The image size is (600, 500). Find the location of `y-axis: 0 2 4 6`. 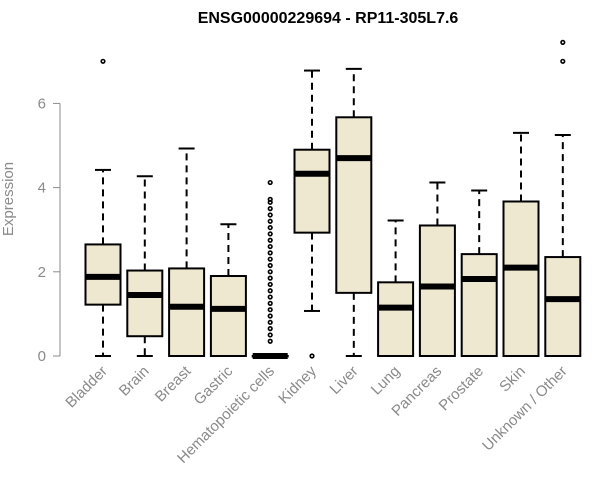

y-axis: 0 2 4 6 is located at coordinates (49, 230).